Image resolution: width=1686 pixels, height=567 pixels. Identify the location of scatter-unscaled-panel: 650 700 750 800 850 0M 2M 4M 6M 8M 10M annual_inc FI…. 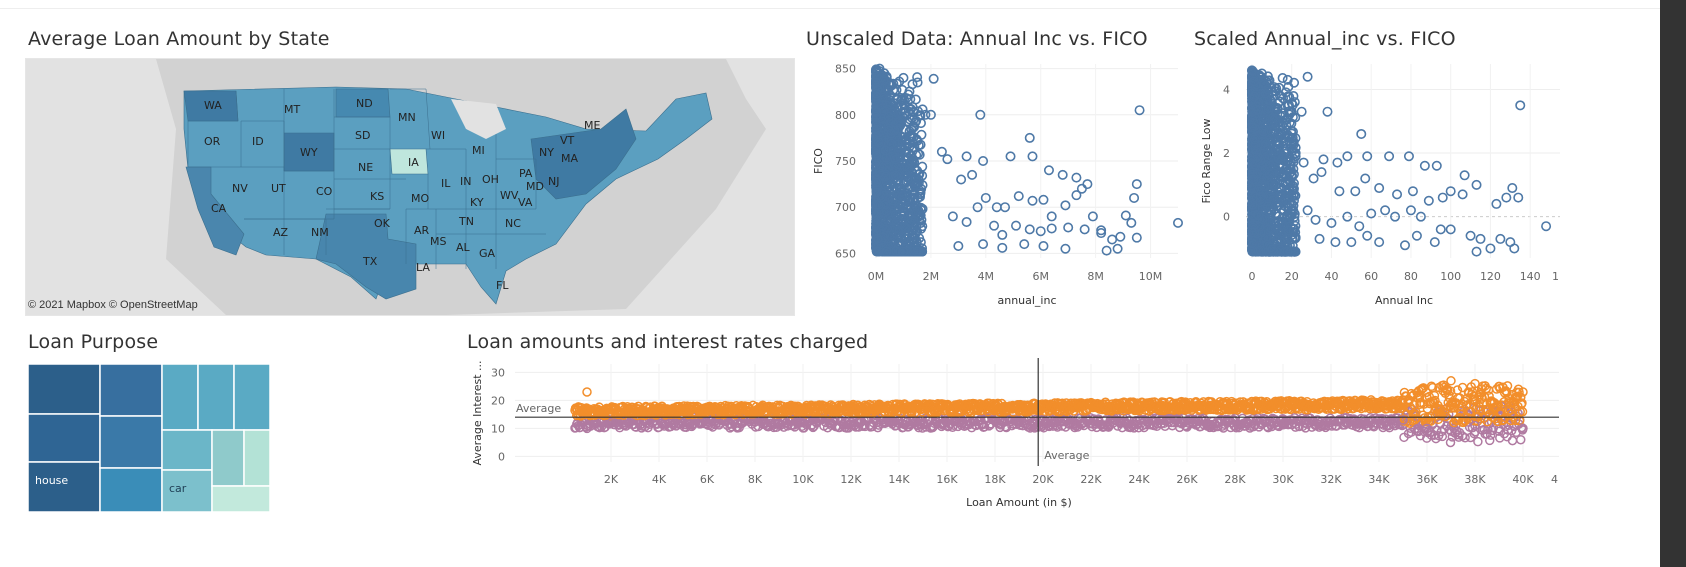
(996, 186).